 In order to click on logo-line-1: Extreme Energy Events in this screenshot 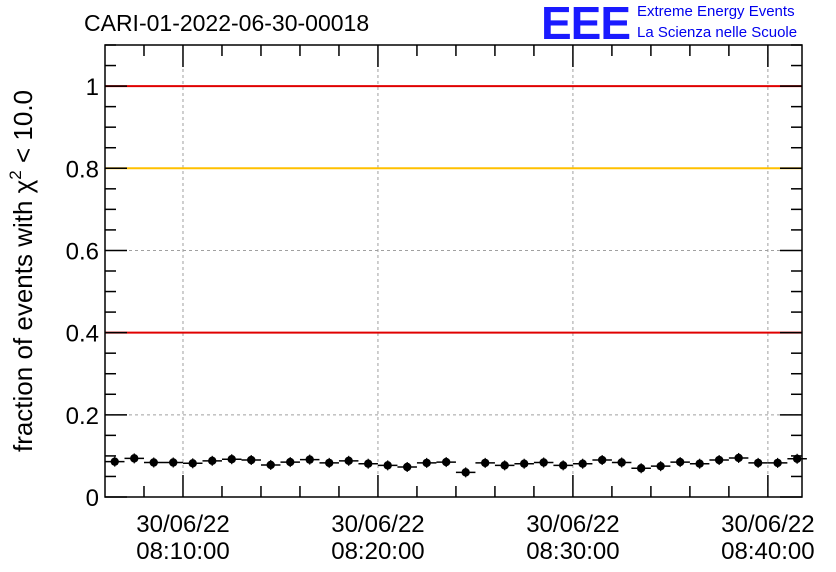, I will do `click(716, 11)`.